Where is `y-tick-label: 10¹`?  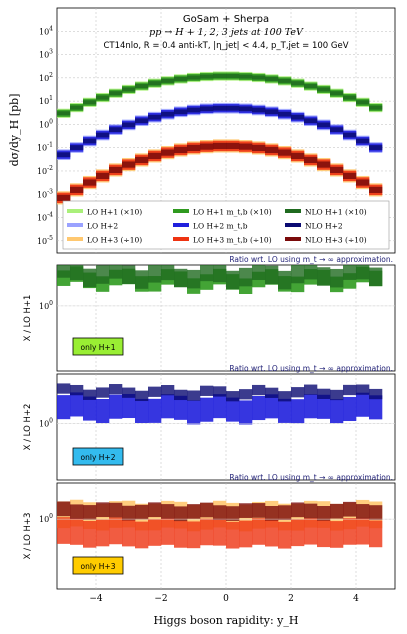 y-tick-label: 10¹ is located at coordinates (46, 100).